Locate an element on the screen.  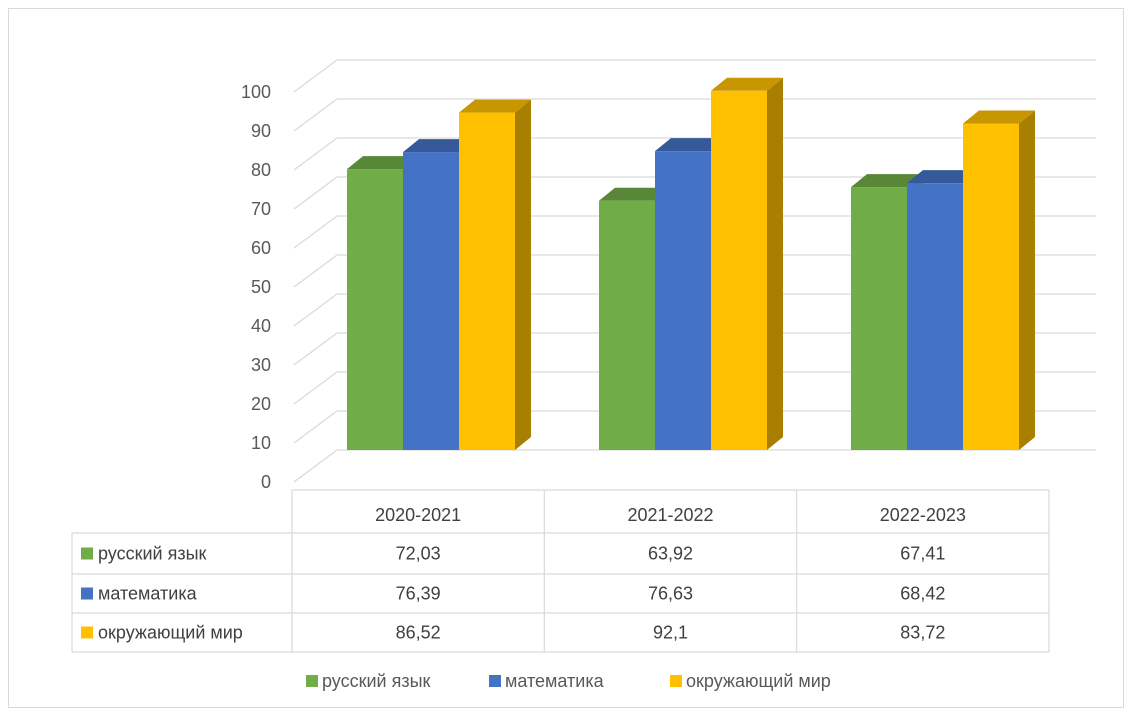
y-axis-labels: 0 10 20 30 40 50 60 70 80 90 100 is located at coordinates (256, 287).